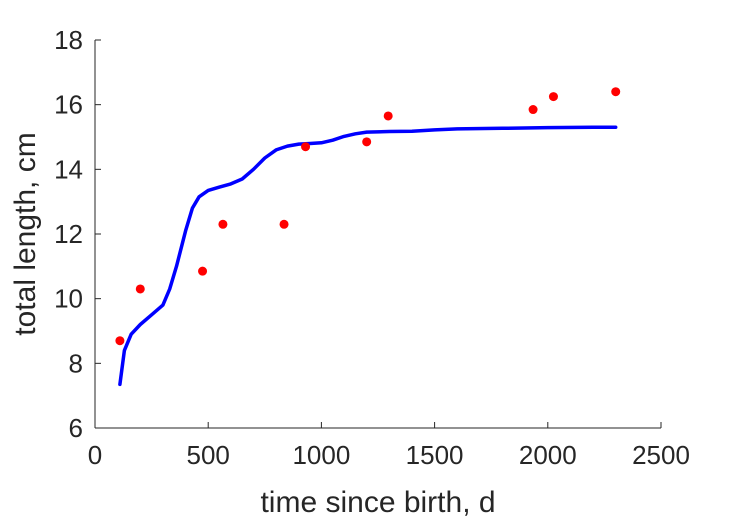 Image resolution: width=729 pixels, height=521 pixels. Describe the element at coordinates (76, 428) in the screenshot. I see `y-tick-label: 6` at that location.